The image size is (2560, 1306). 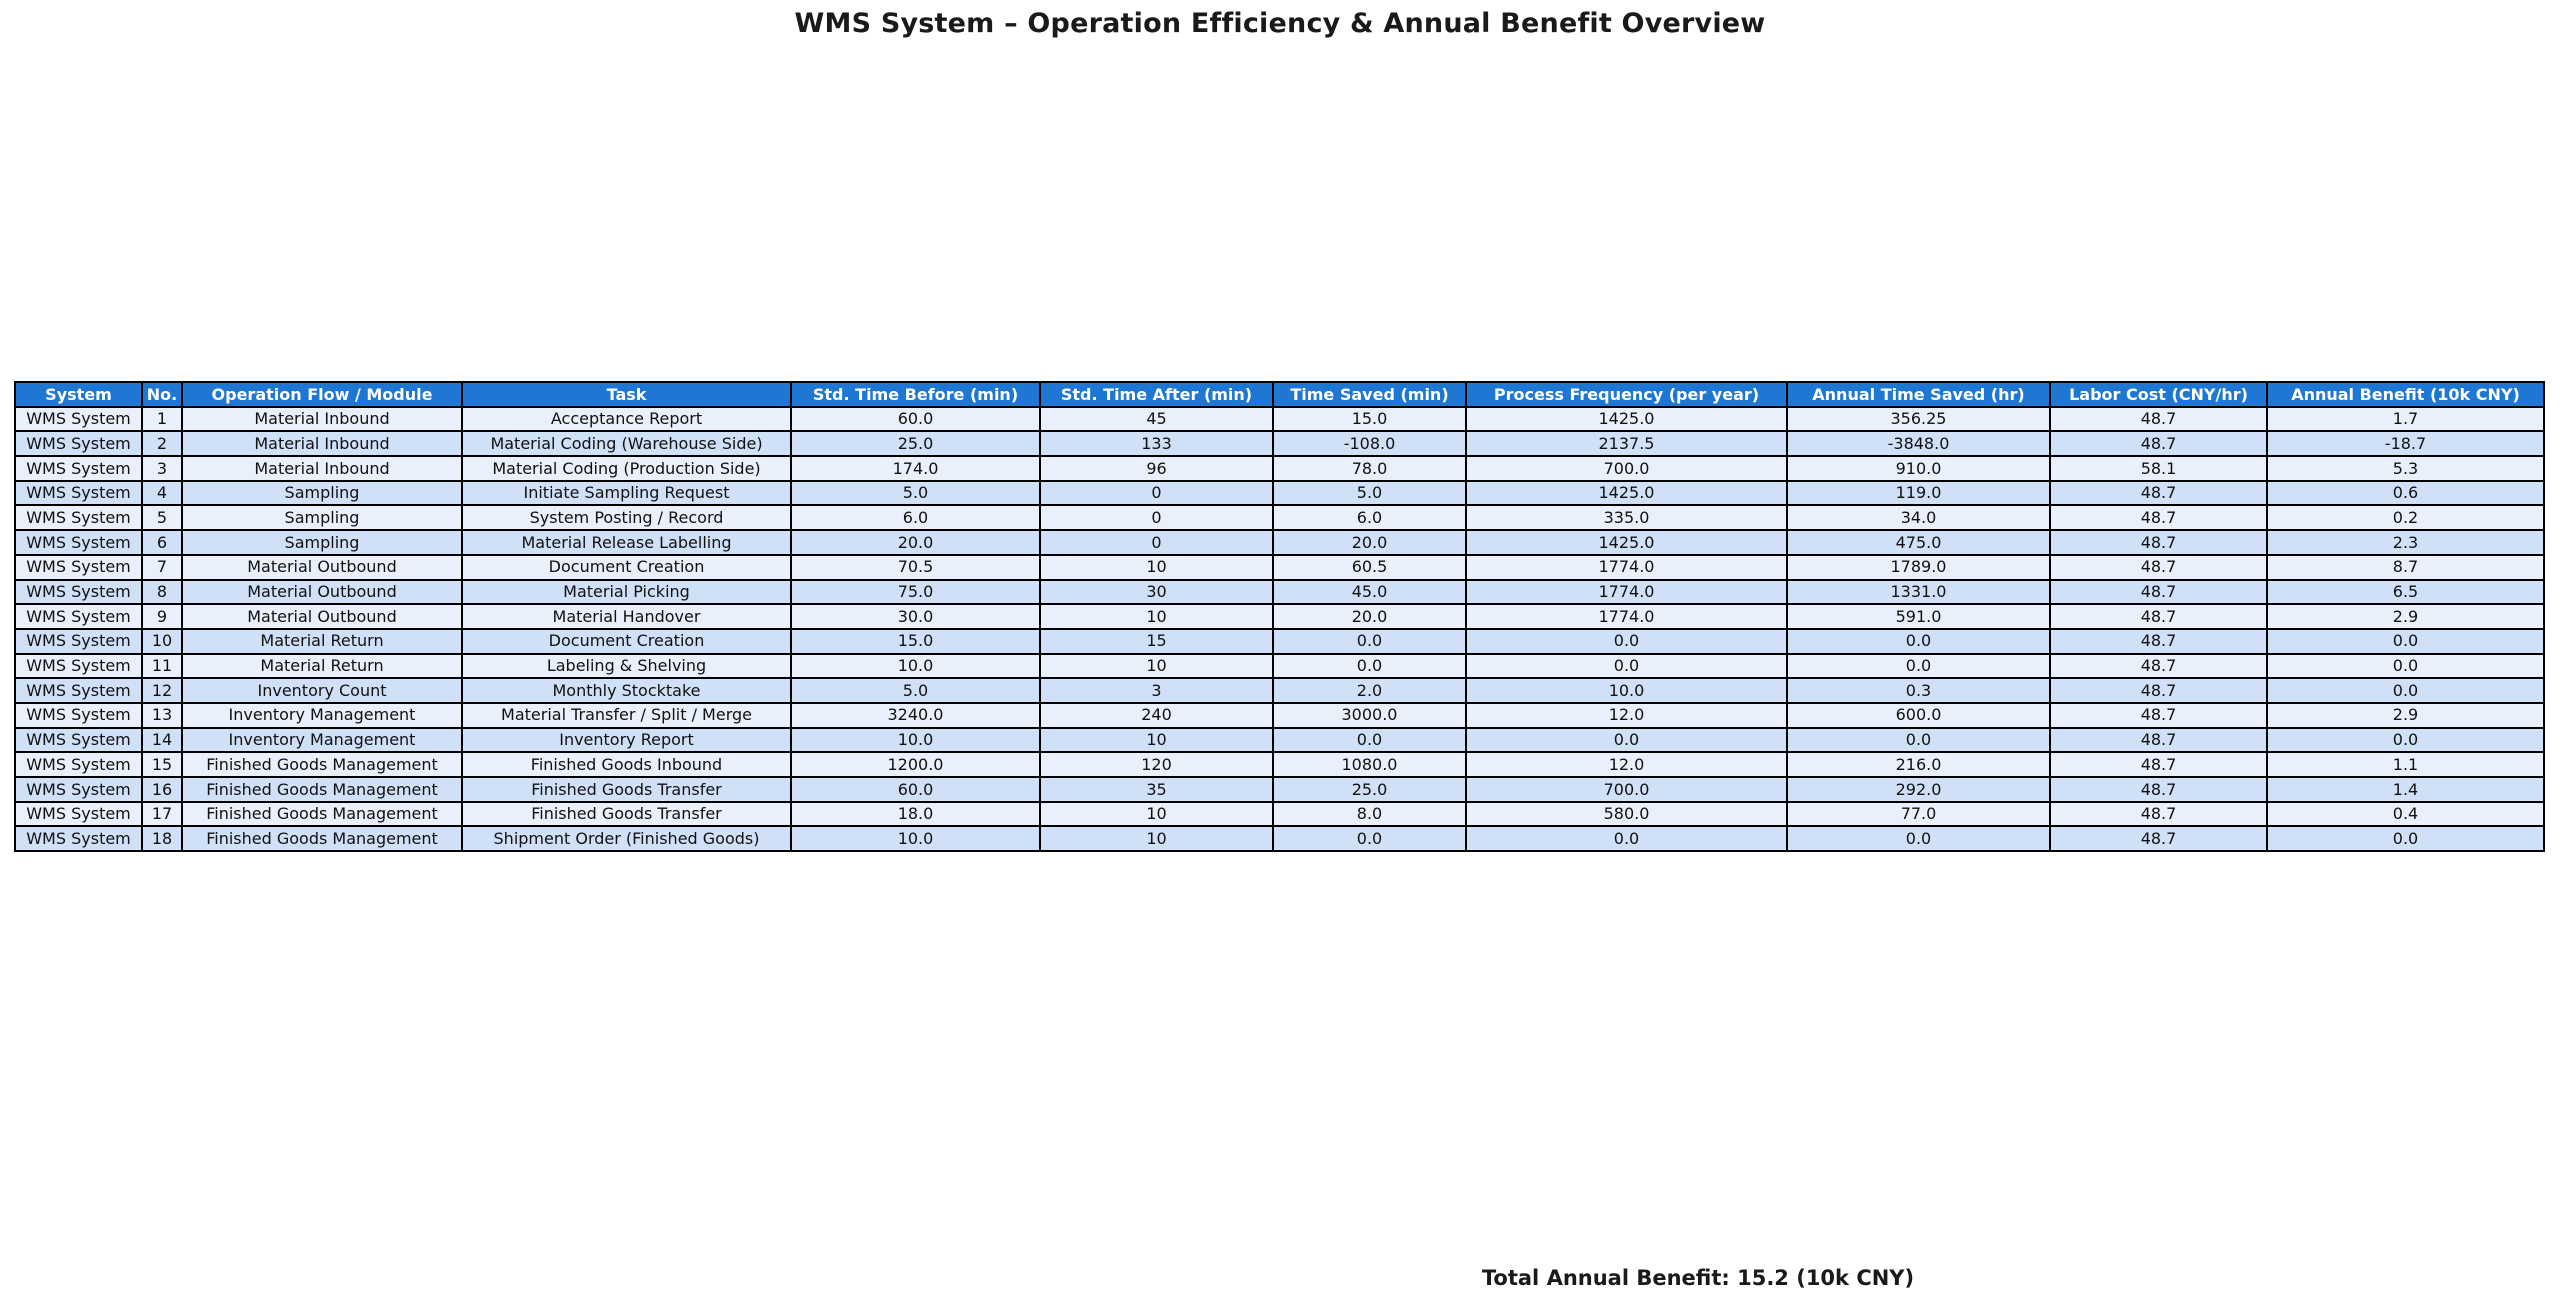 What do you see at coordinates (1369, 814) in the screenshot?
I see `table-cell: 8.0` at bounding box center [1369, 814].